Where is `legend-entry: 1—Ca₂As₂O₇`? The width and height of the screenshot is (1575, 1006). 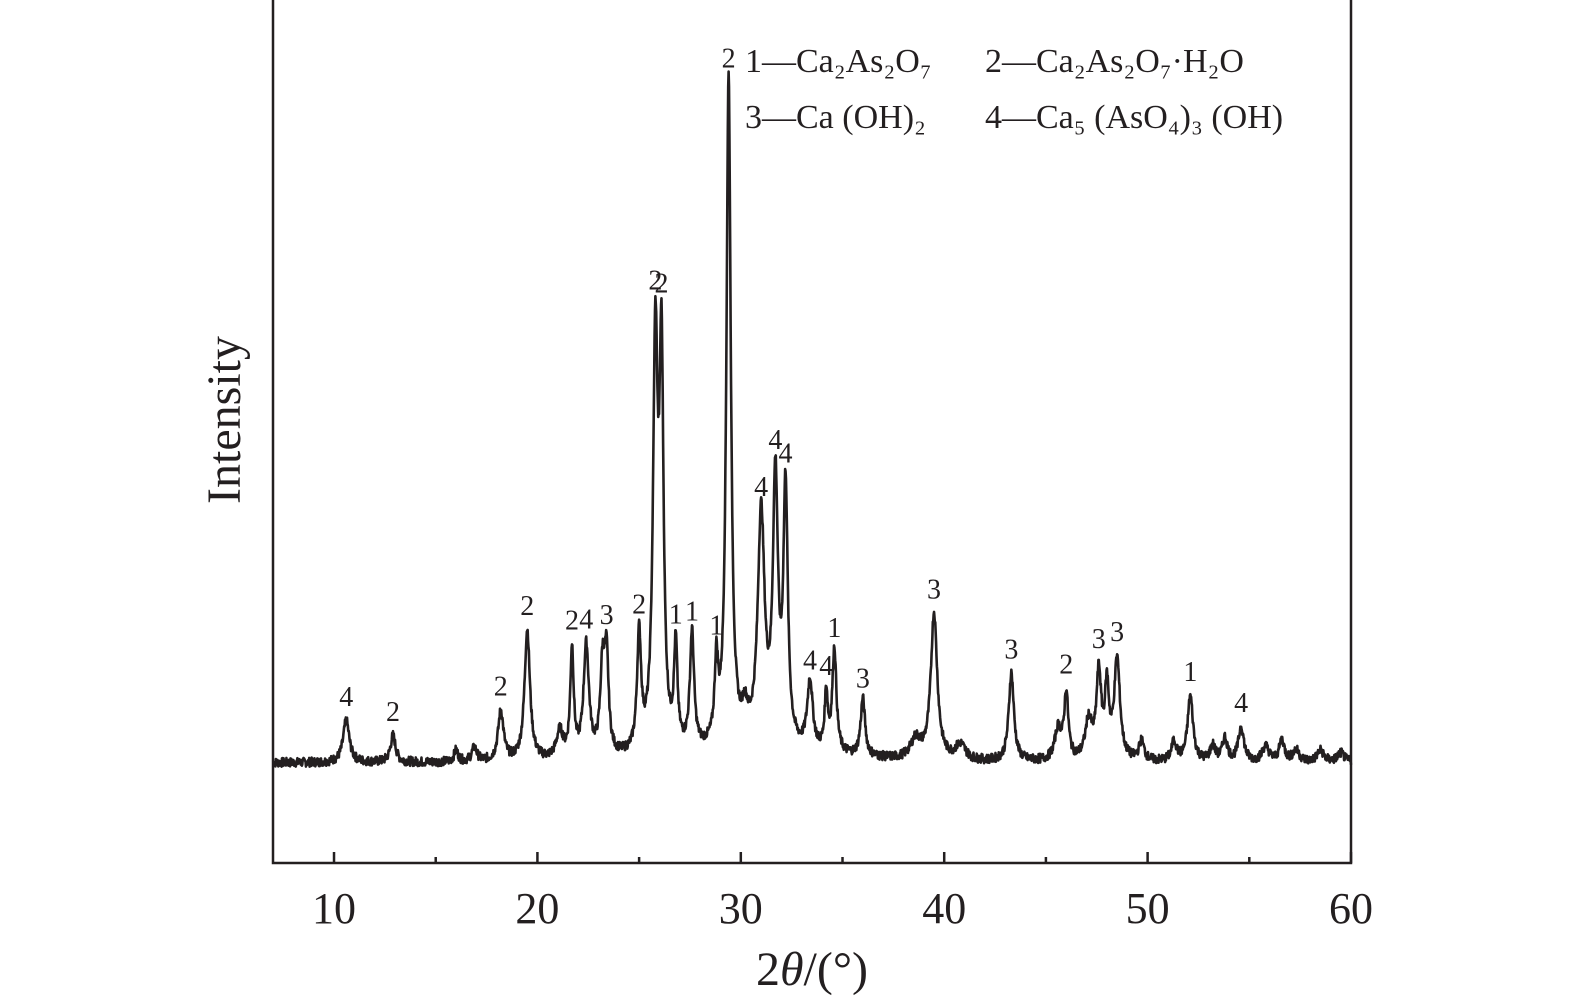
legend-entry: 1—Ca₂As₂O₇ is located at coordinates (838, 61).